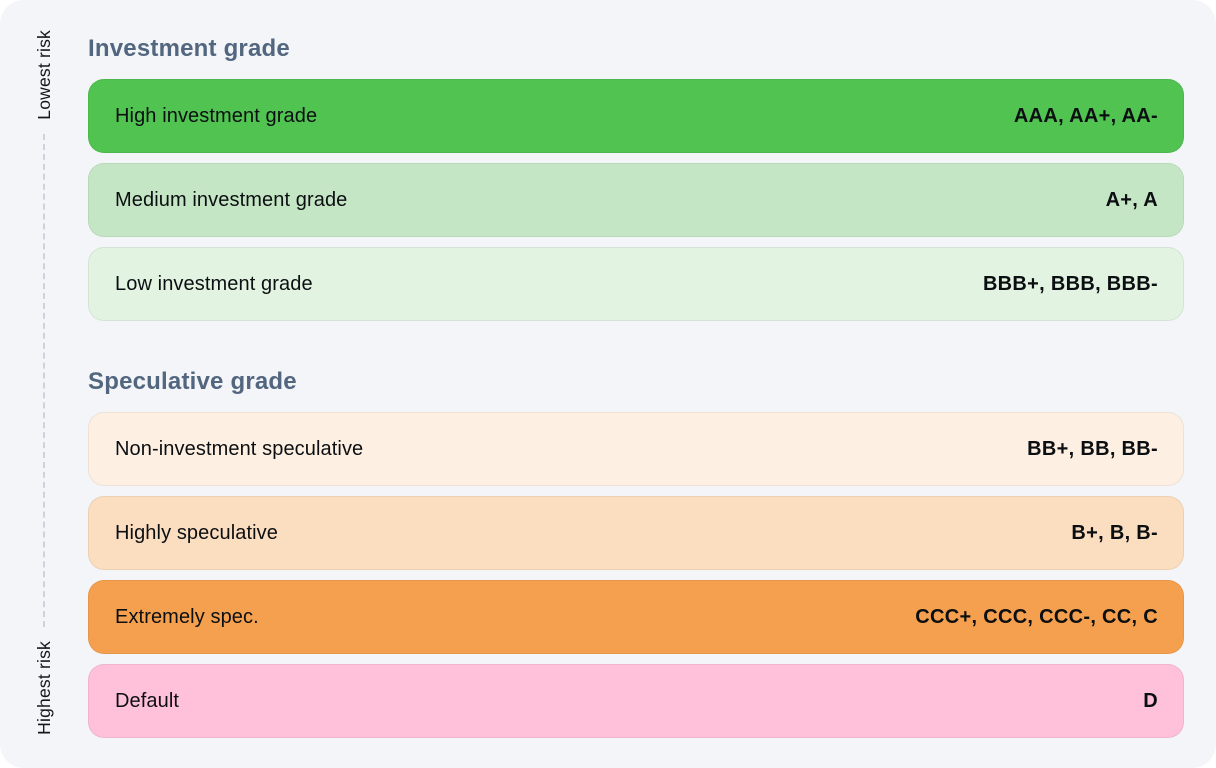  Describe the element at coordinates (1131, 199) in the screenshot. I see `rating-codes: A+, A` at that location.